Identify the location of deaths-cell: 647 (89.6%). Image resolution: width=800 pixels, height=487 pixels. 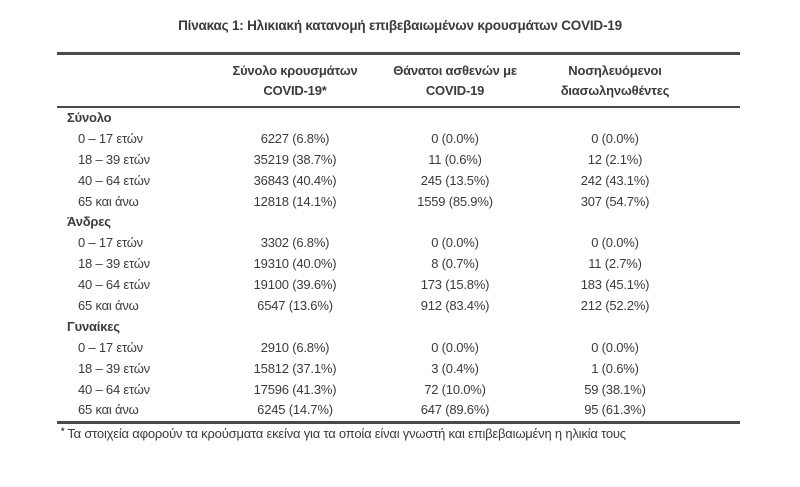
(455, 410).